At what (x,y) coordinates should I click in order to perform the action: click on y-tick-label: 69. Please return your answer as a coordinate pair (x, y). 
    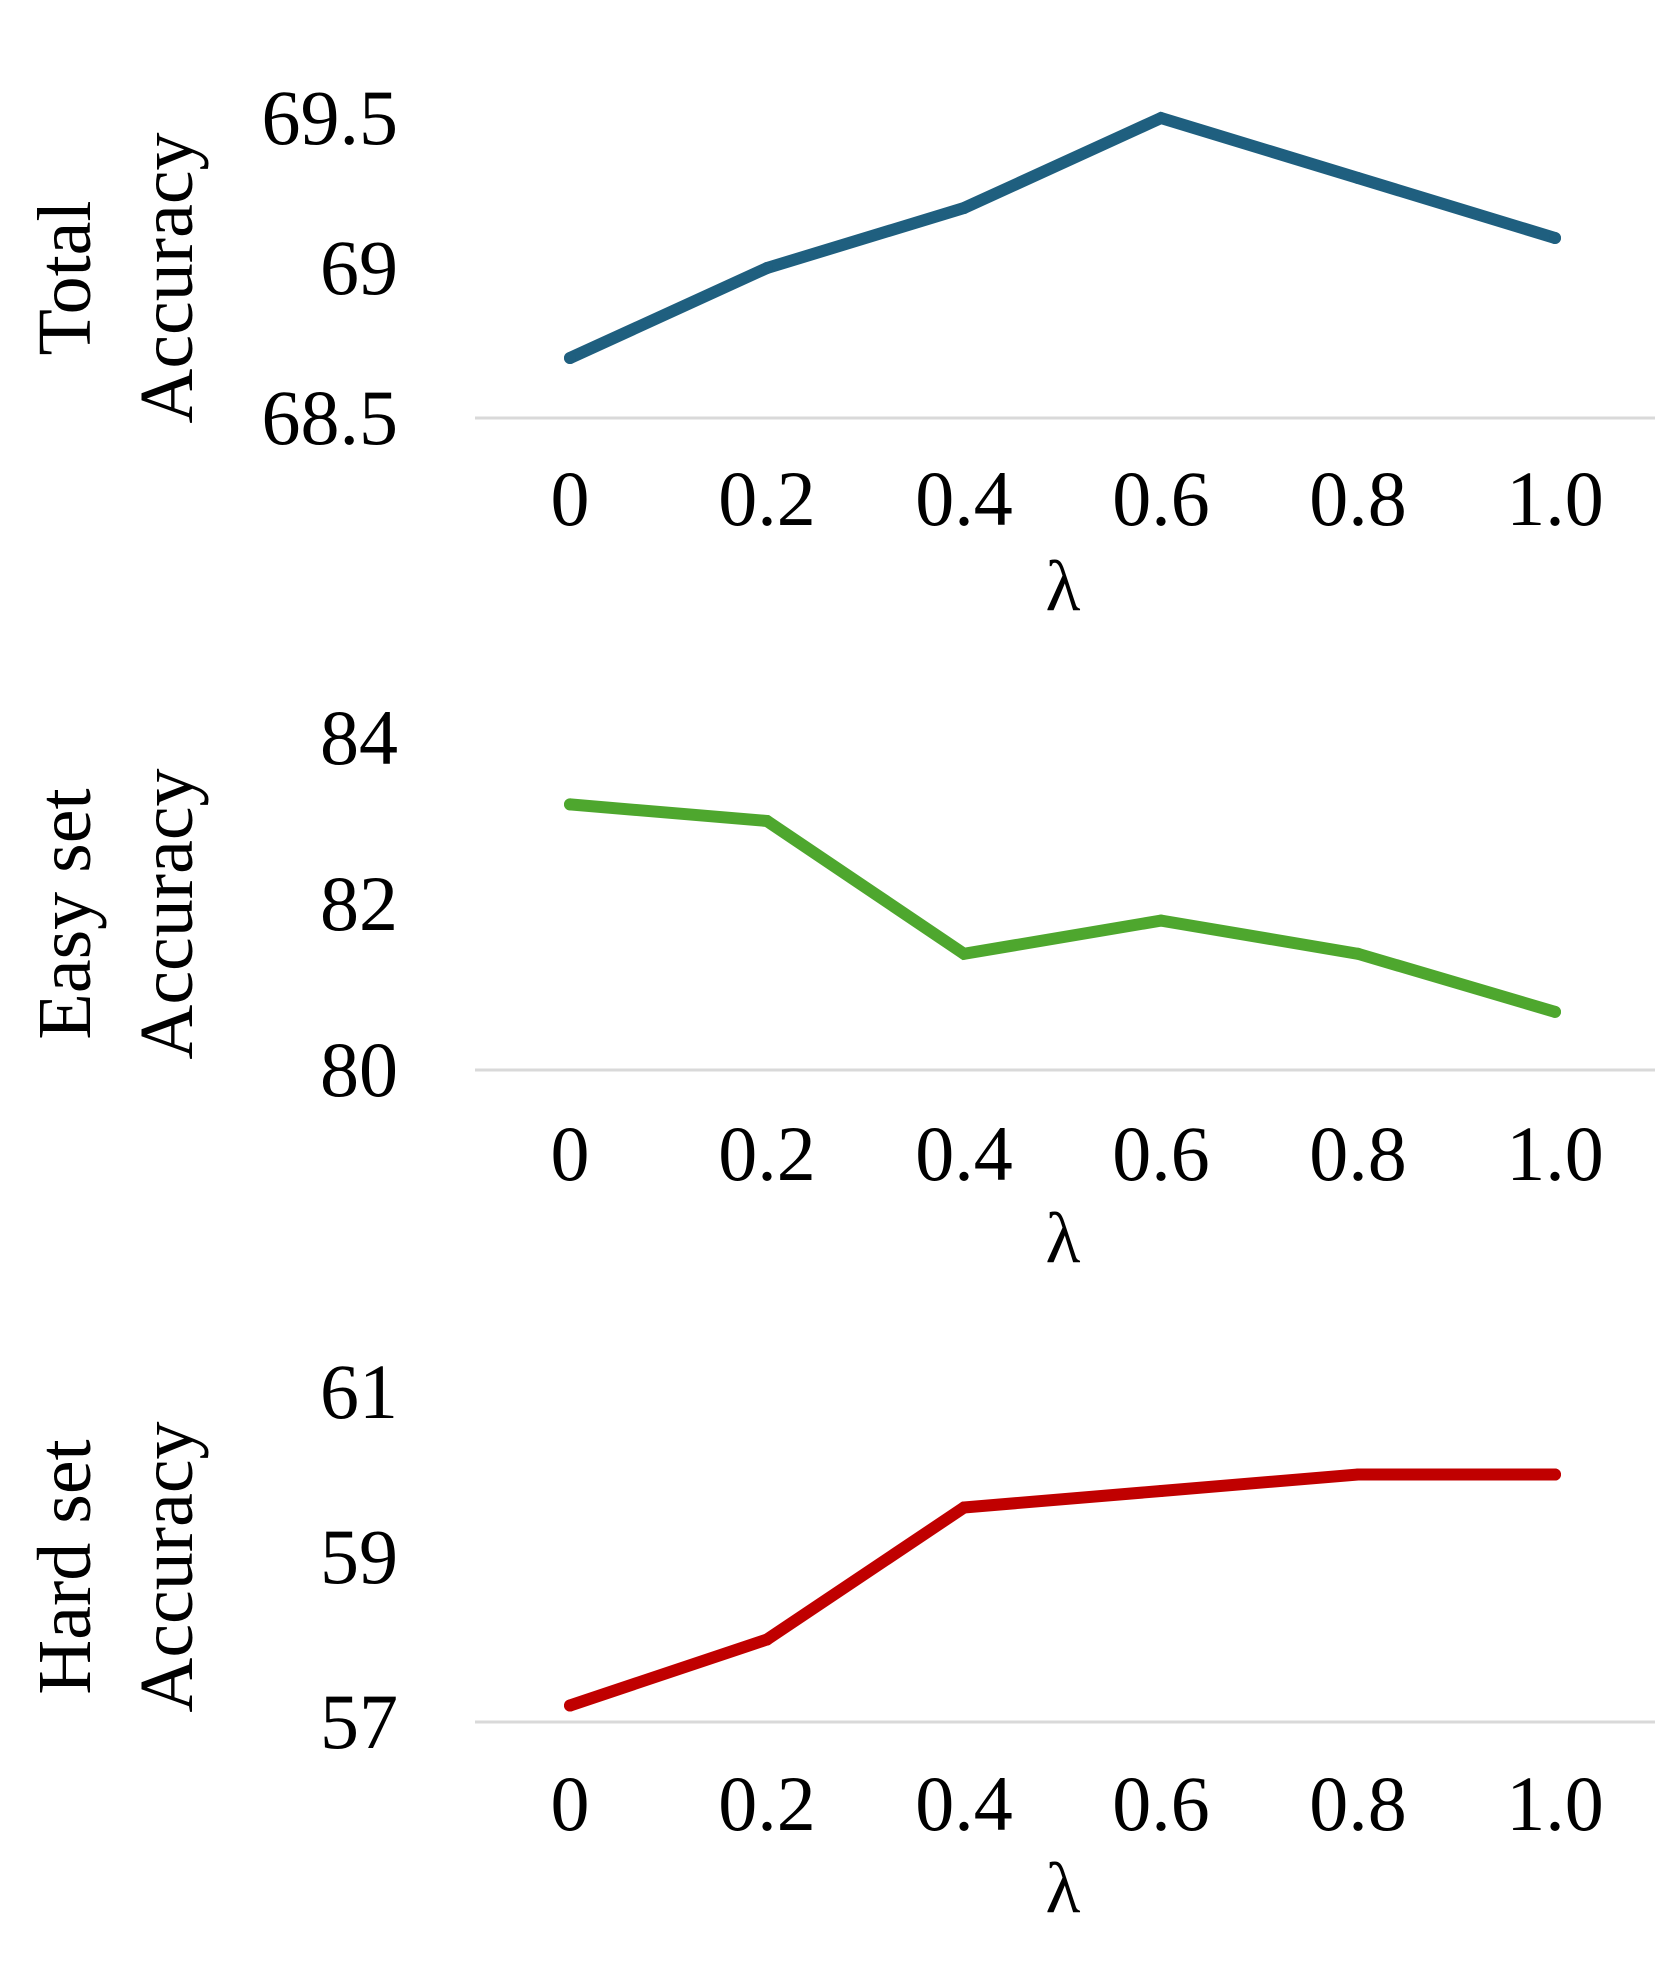
    Looking at the image, I should click on (359, 267).